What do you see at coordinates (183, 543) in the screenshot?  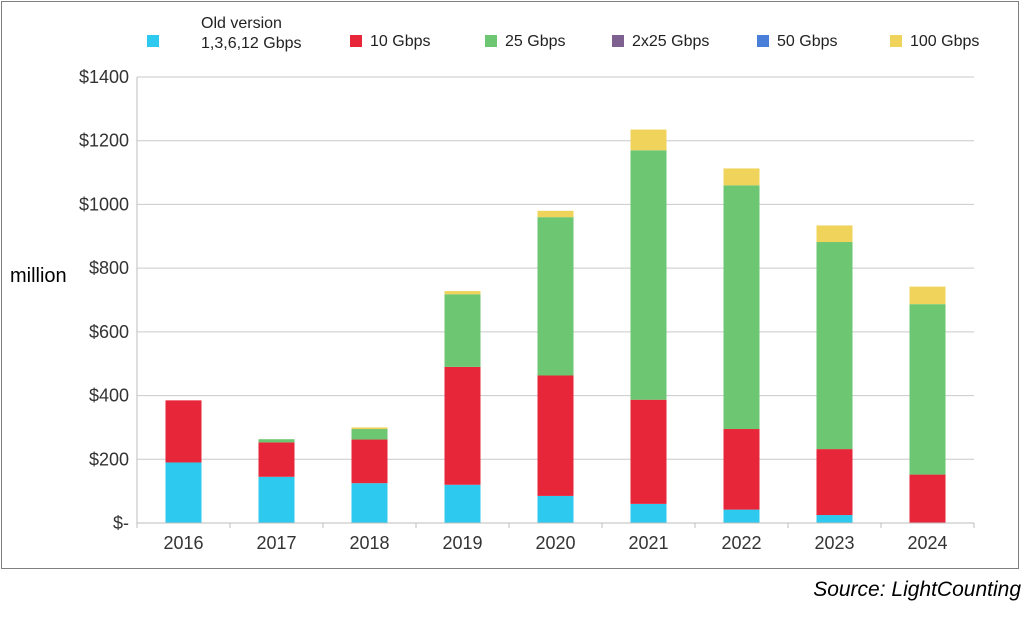 I see `x-tick-label: 2016` at bounding box center [183, 543].